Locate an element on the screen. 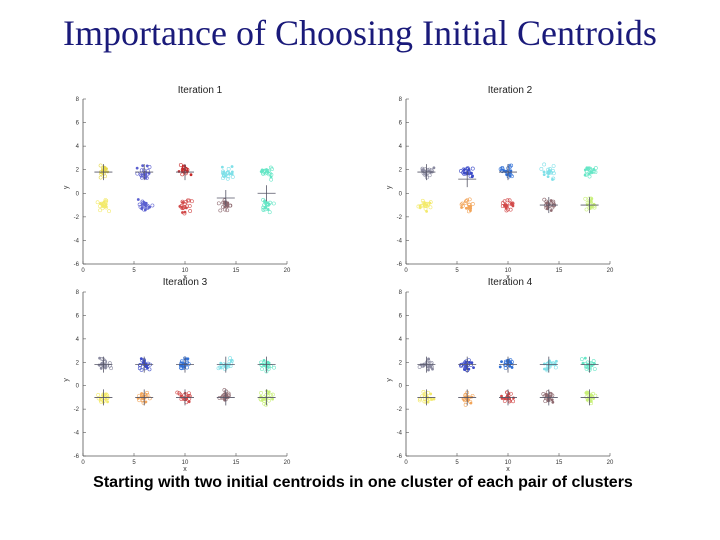 This screenshot has width=720, height=540. y-tick-label: -2 is located at coordinates (77, 410).